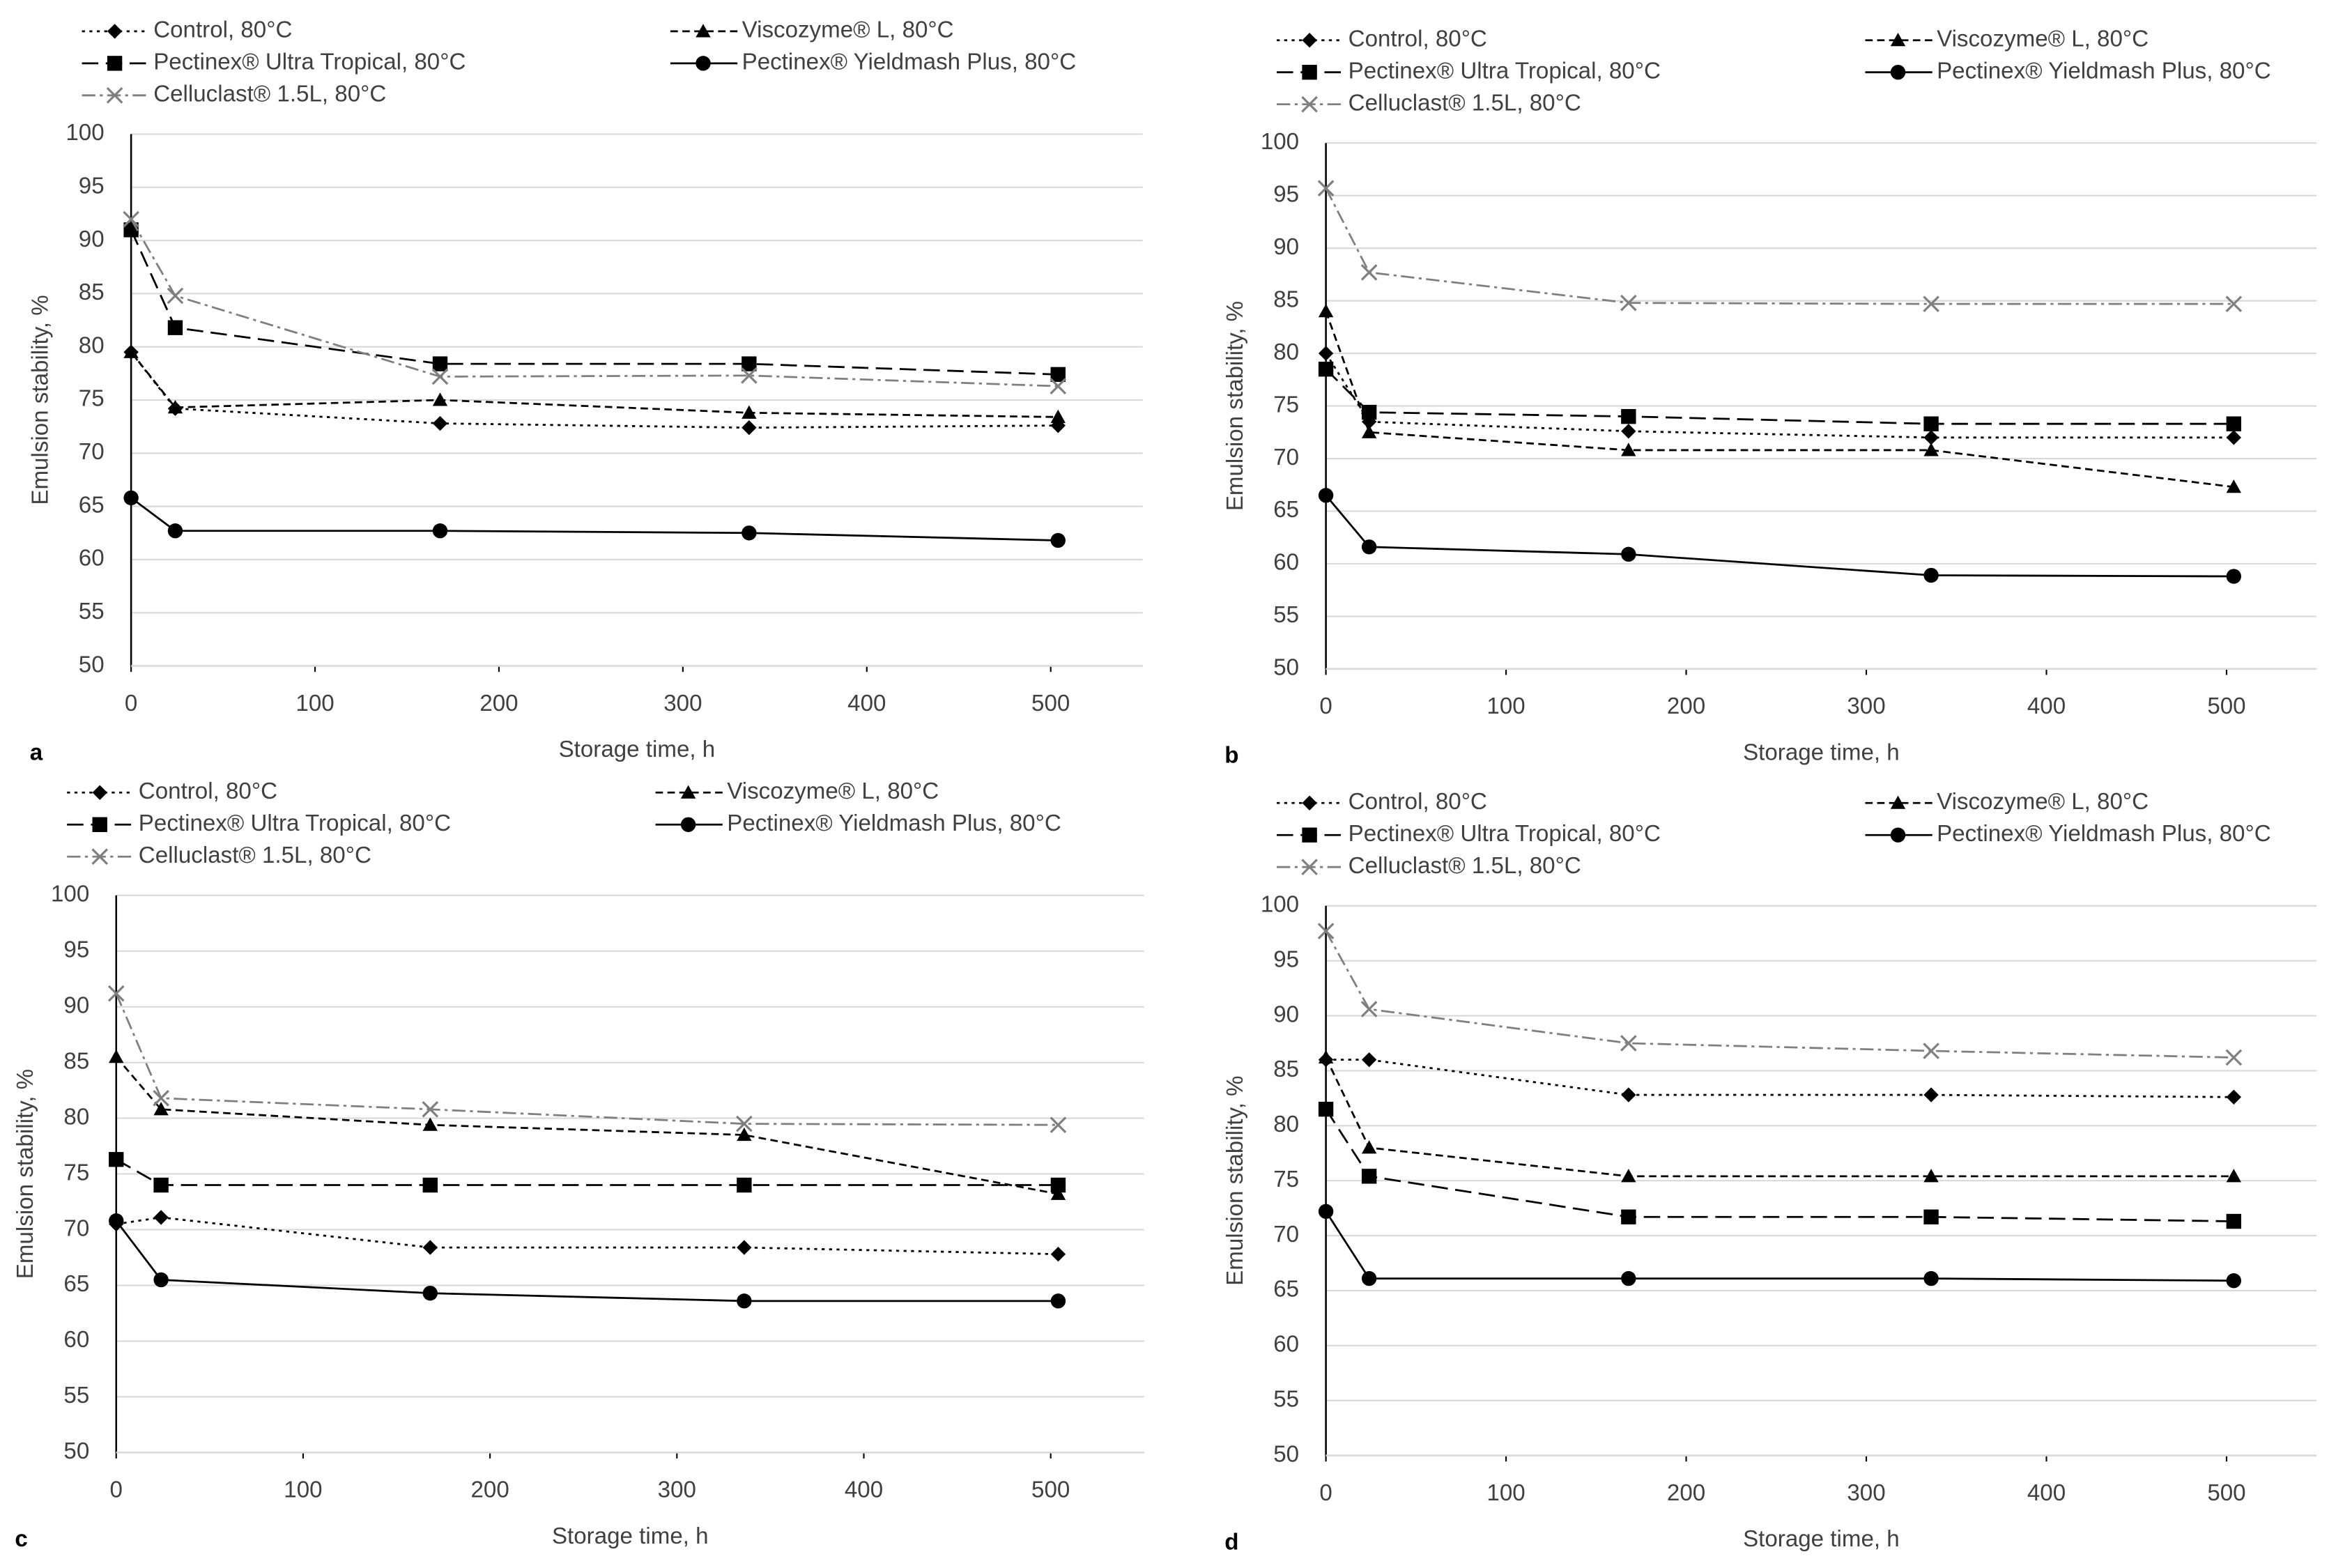 The width and height of the screenshot is (2336, 1568). I want to click on x-tick-label: 0, so click(131, 703).